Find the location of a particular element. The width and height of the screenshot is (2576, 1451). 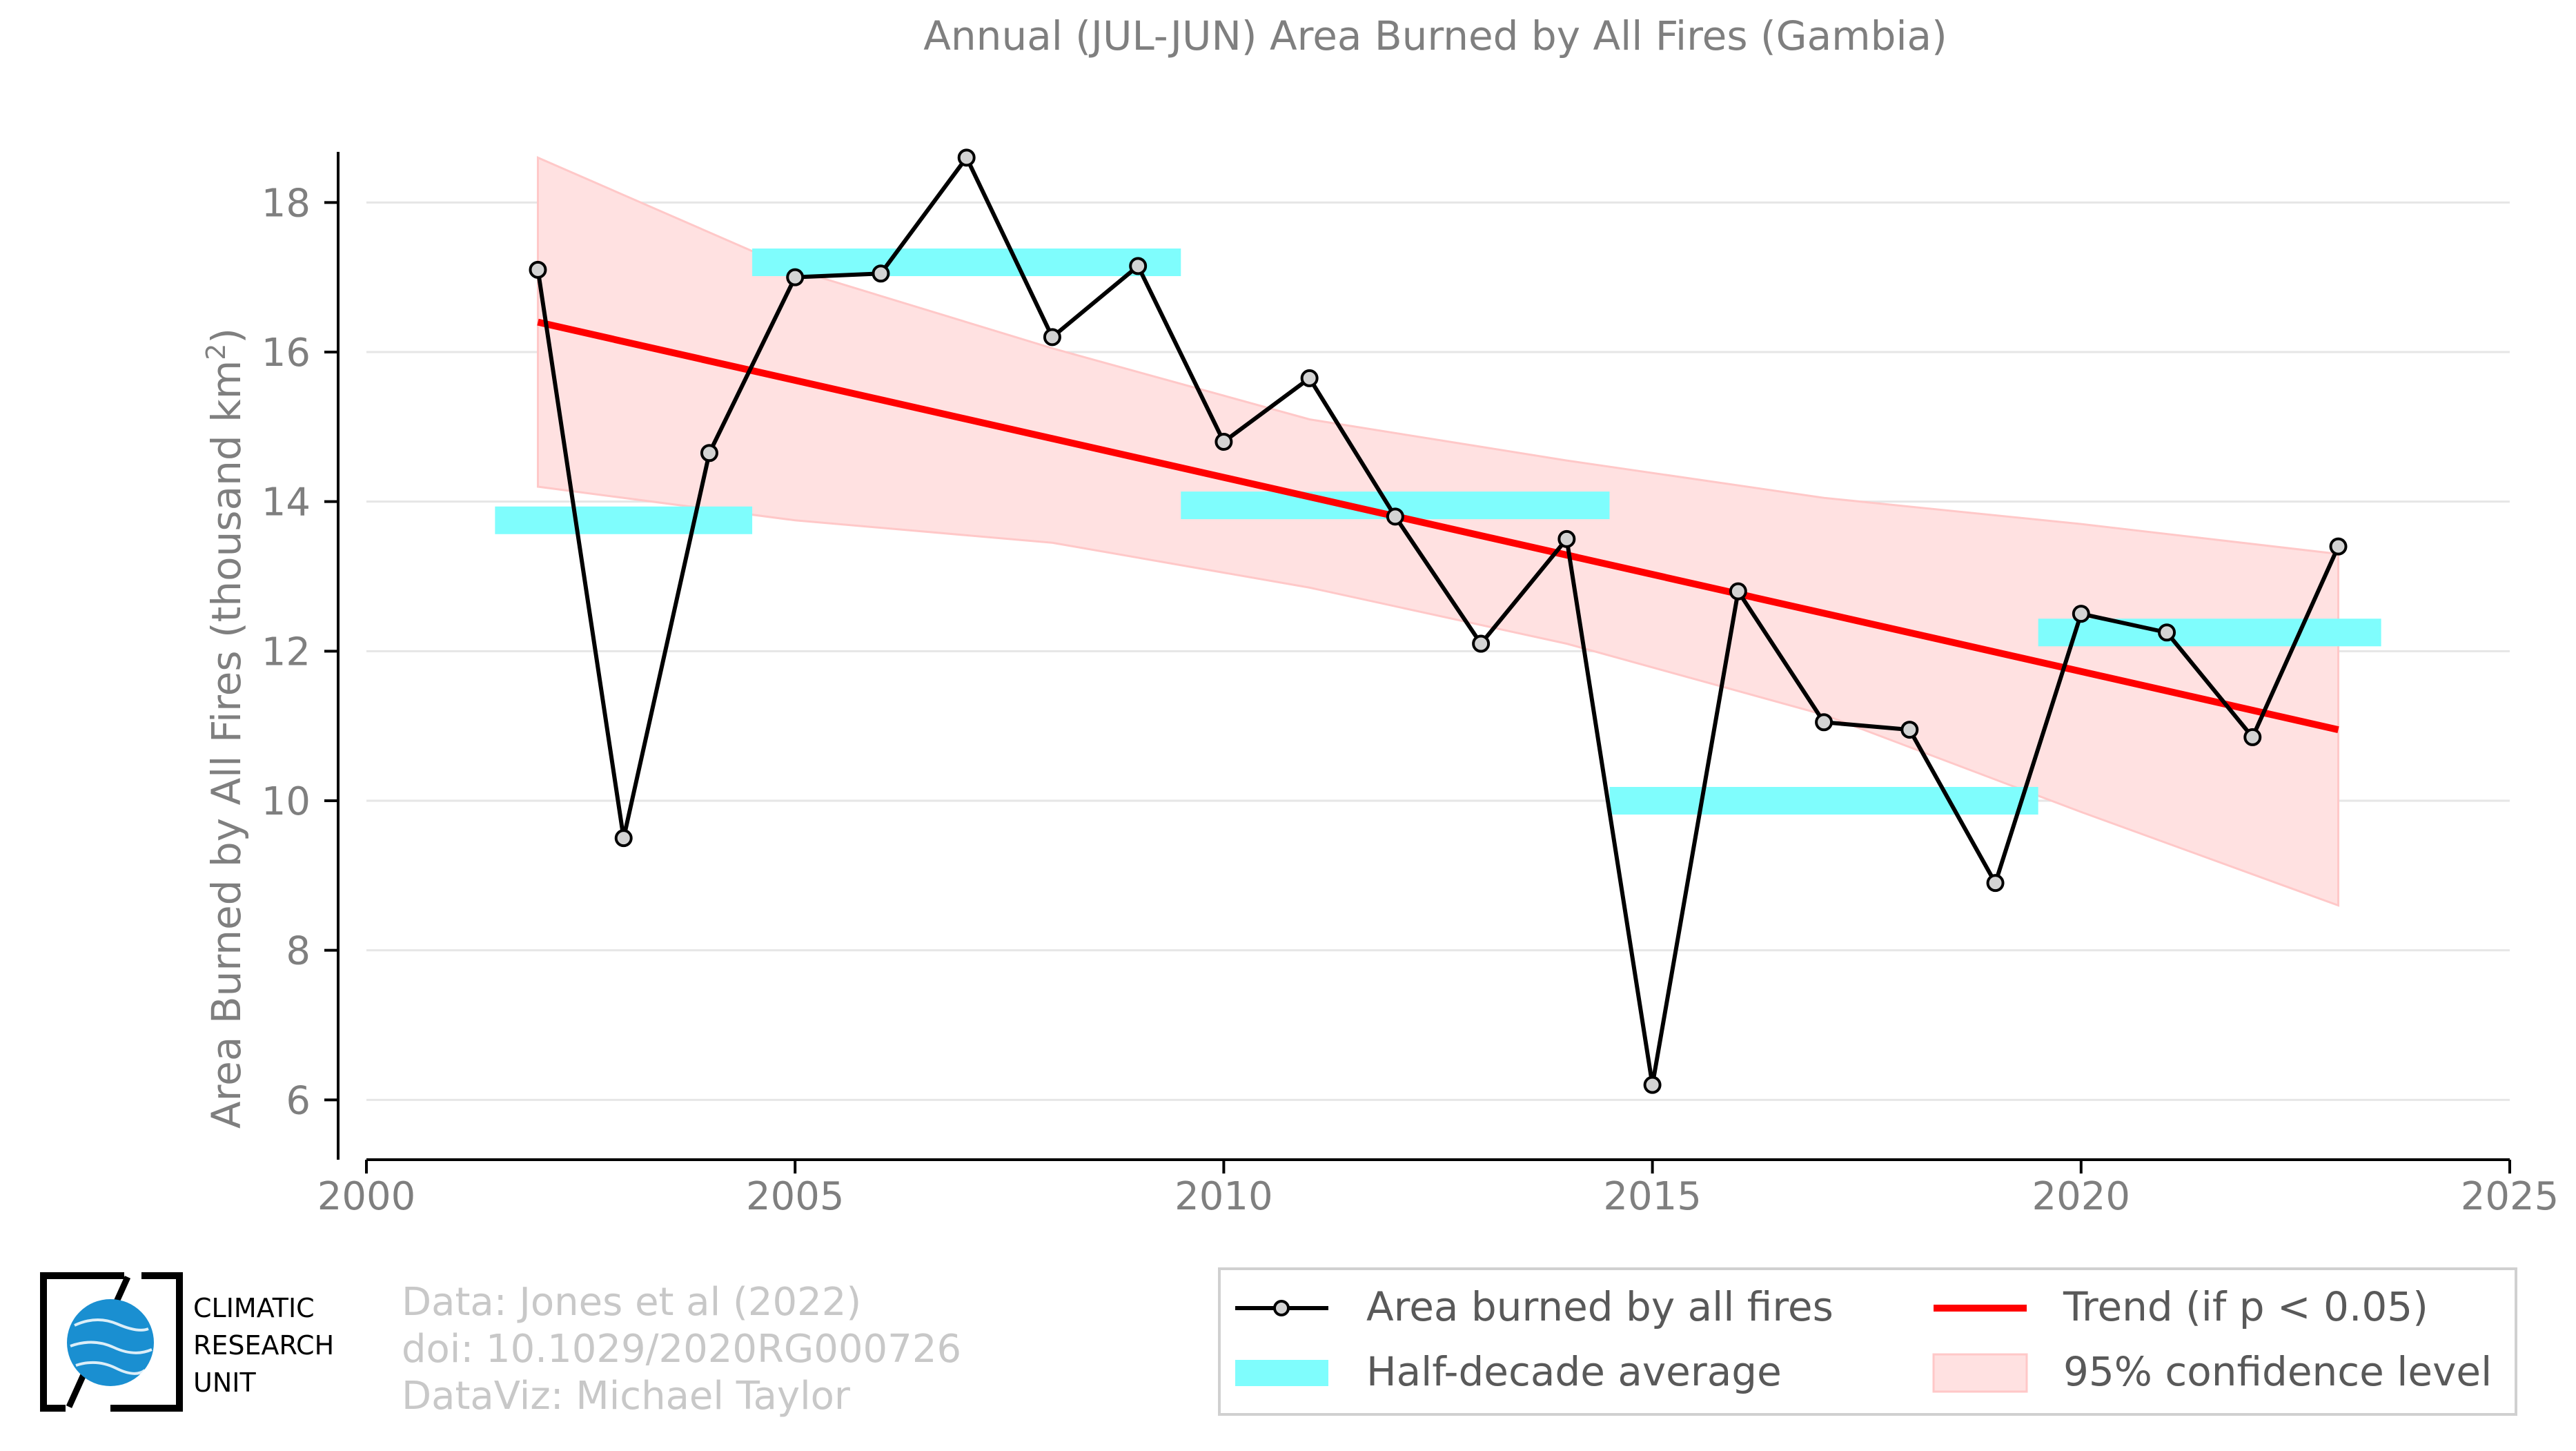

legend-label-trend: Trend (if p < 0.05) is located at coordinates (2245, 1307).